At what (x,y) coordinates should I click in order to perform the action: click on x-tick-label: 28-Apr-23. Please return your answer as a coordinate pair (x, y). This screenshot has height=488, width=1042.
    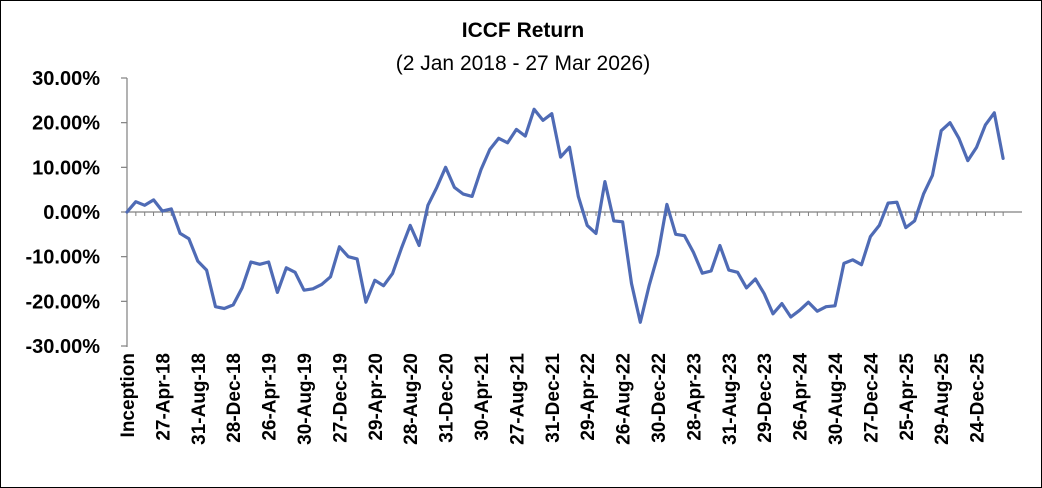
    Looking at the image, I should click on (694, 397).